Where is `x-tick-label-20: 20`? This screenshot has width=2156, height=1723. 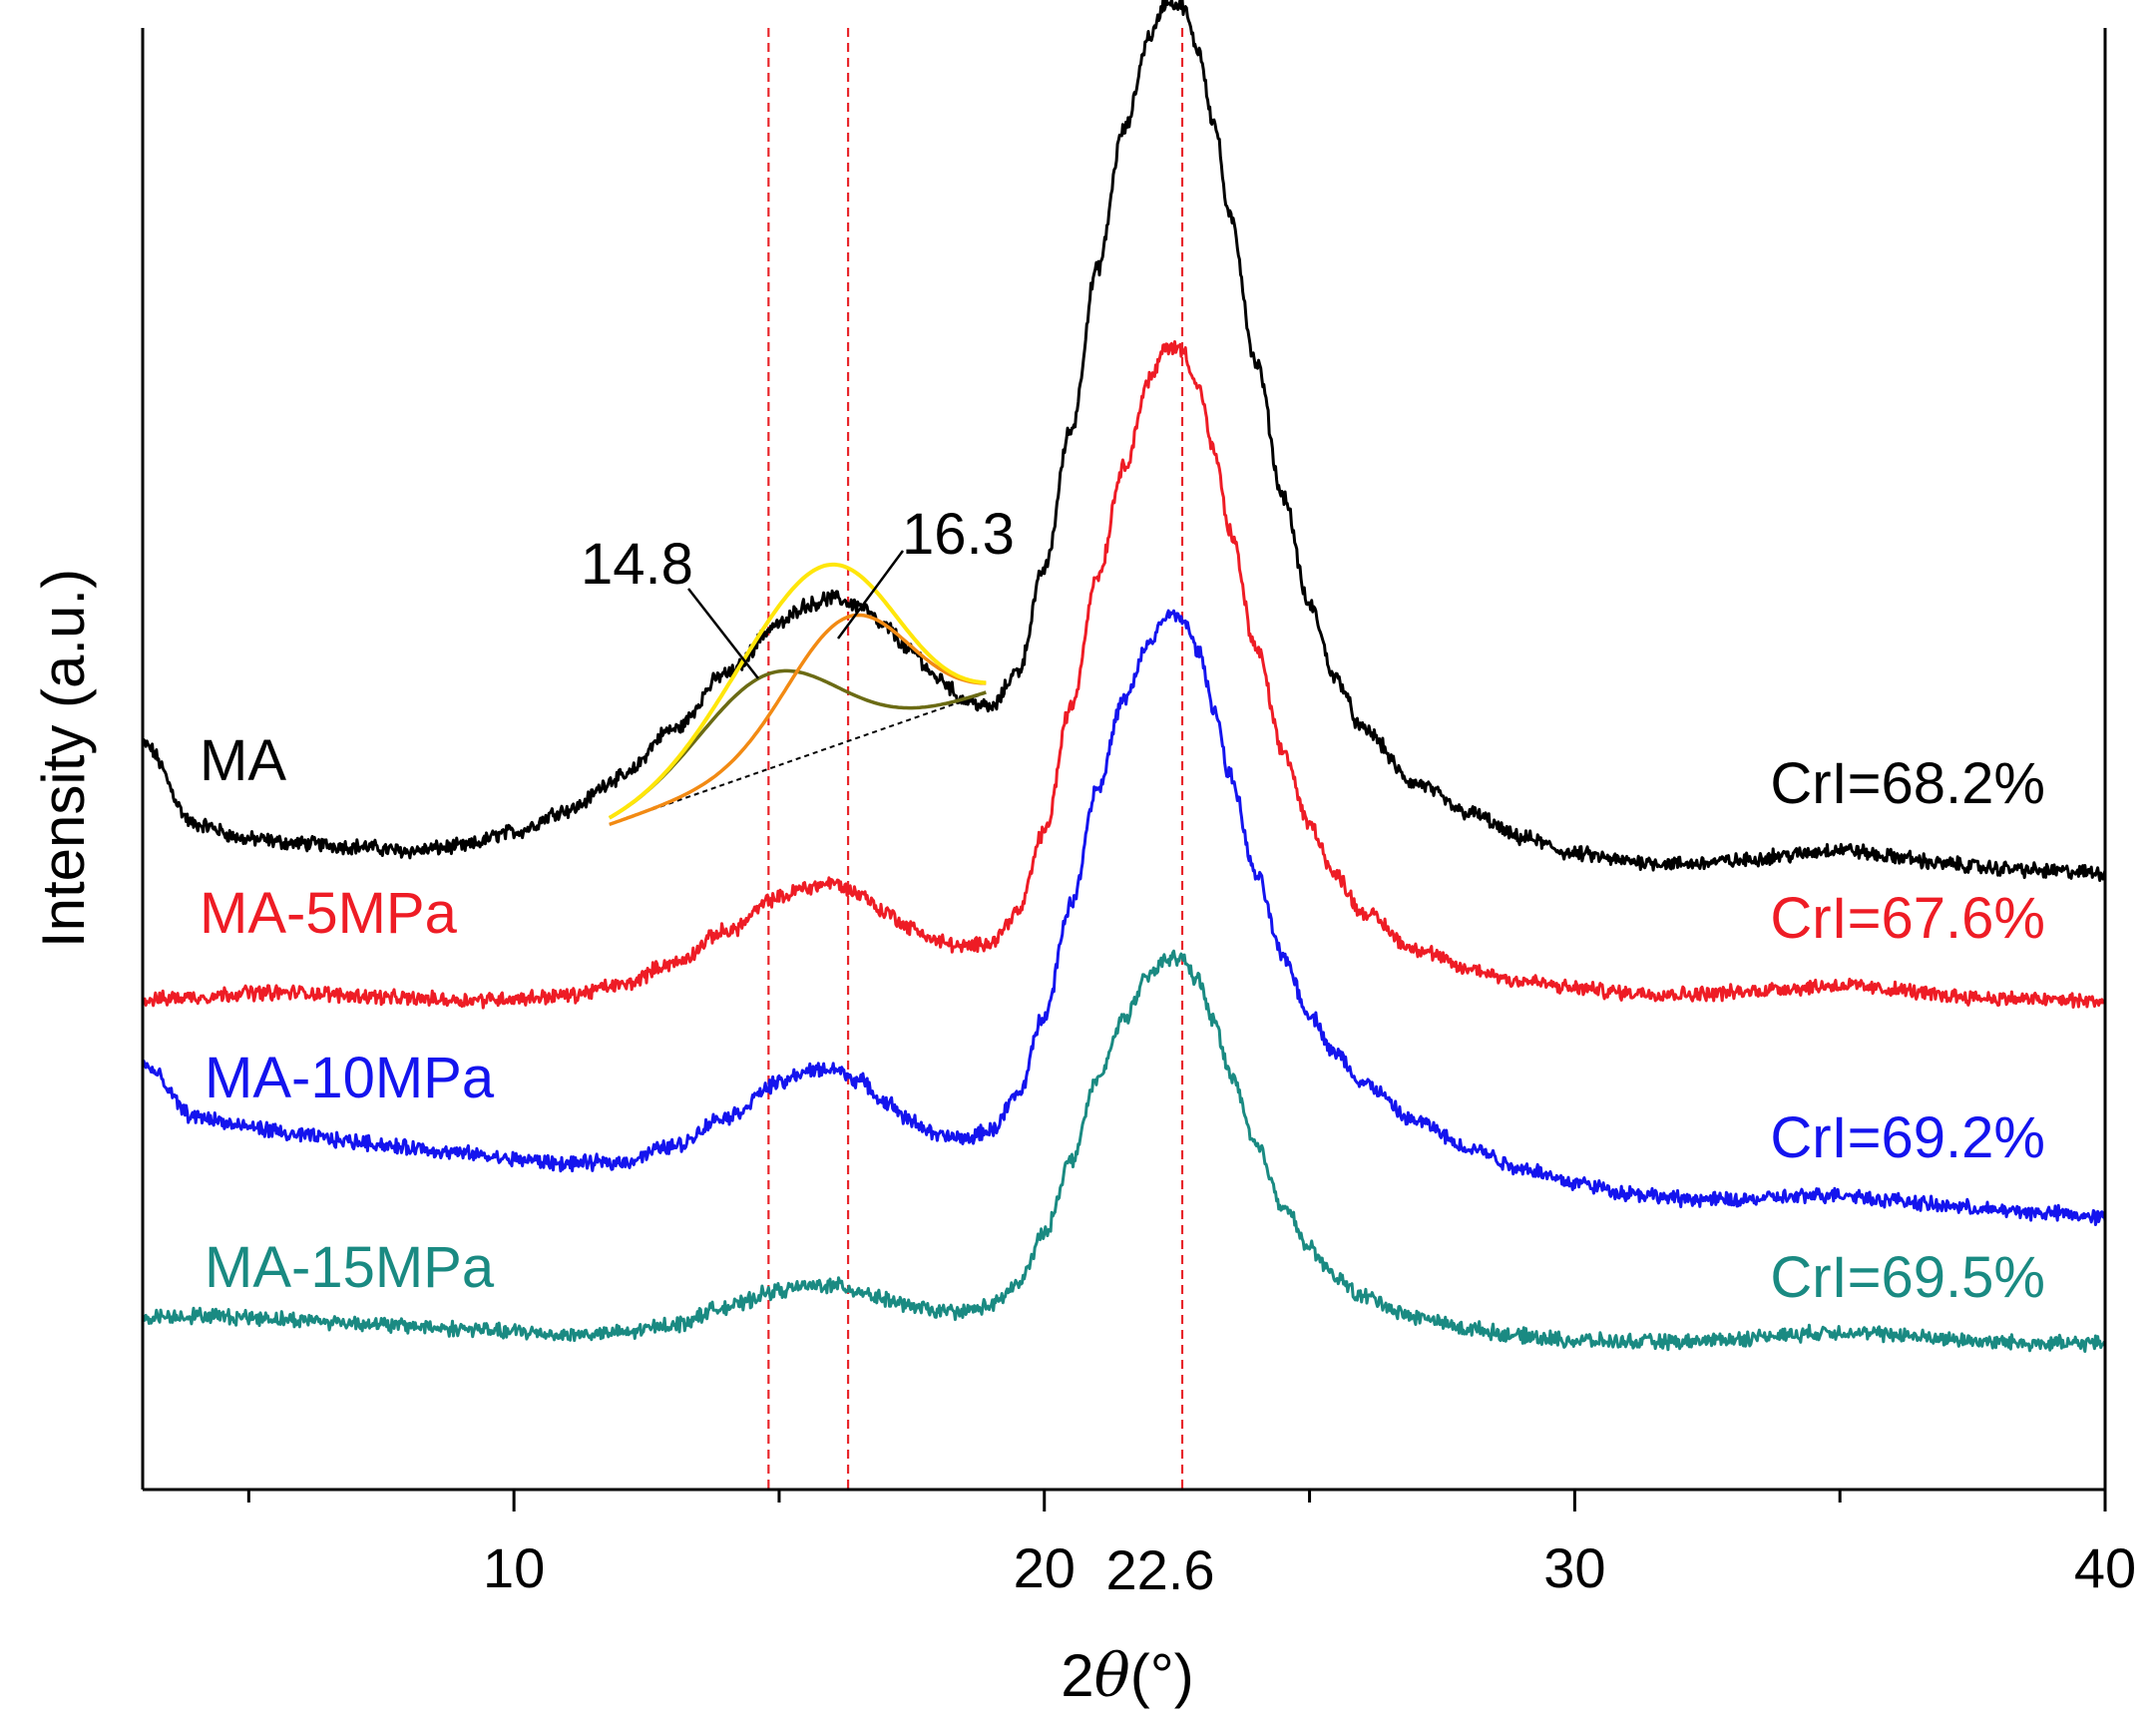 x-tick-label-20: 20 is located at coordinates (1045, 1567).